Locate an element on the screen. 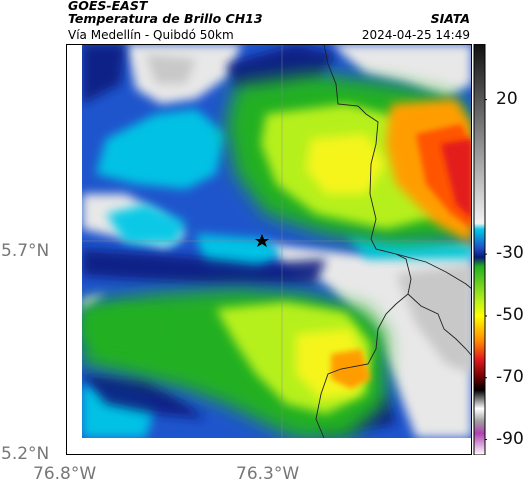  region-subtitle: Vía Medellín - Quibdó 50km is located at coordinates (151, 35).